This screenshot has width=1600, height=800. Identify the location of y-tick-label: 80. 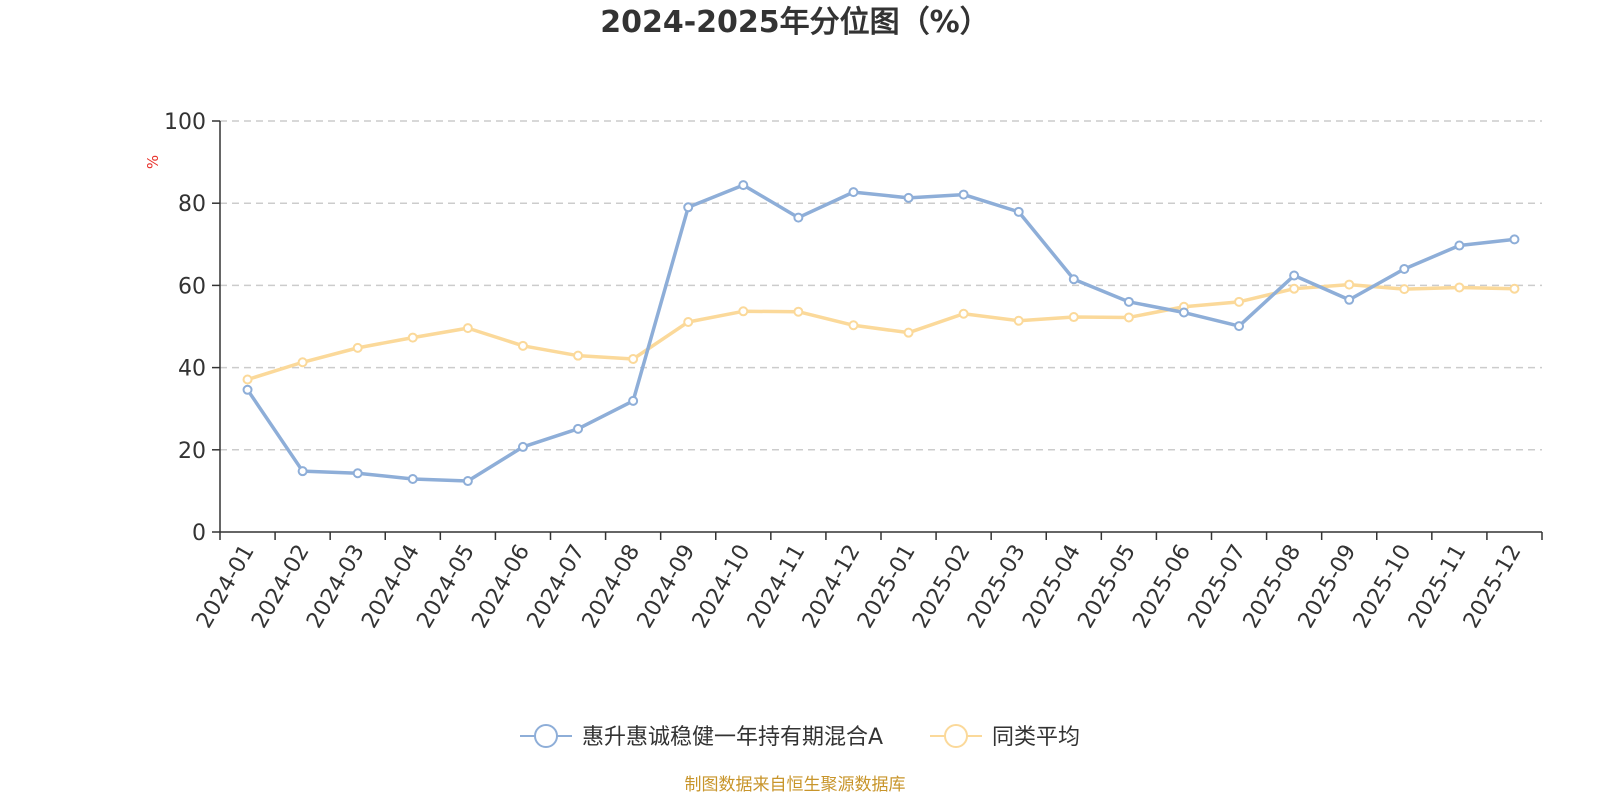
(192, 204).